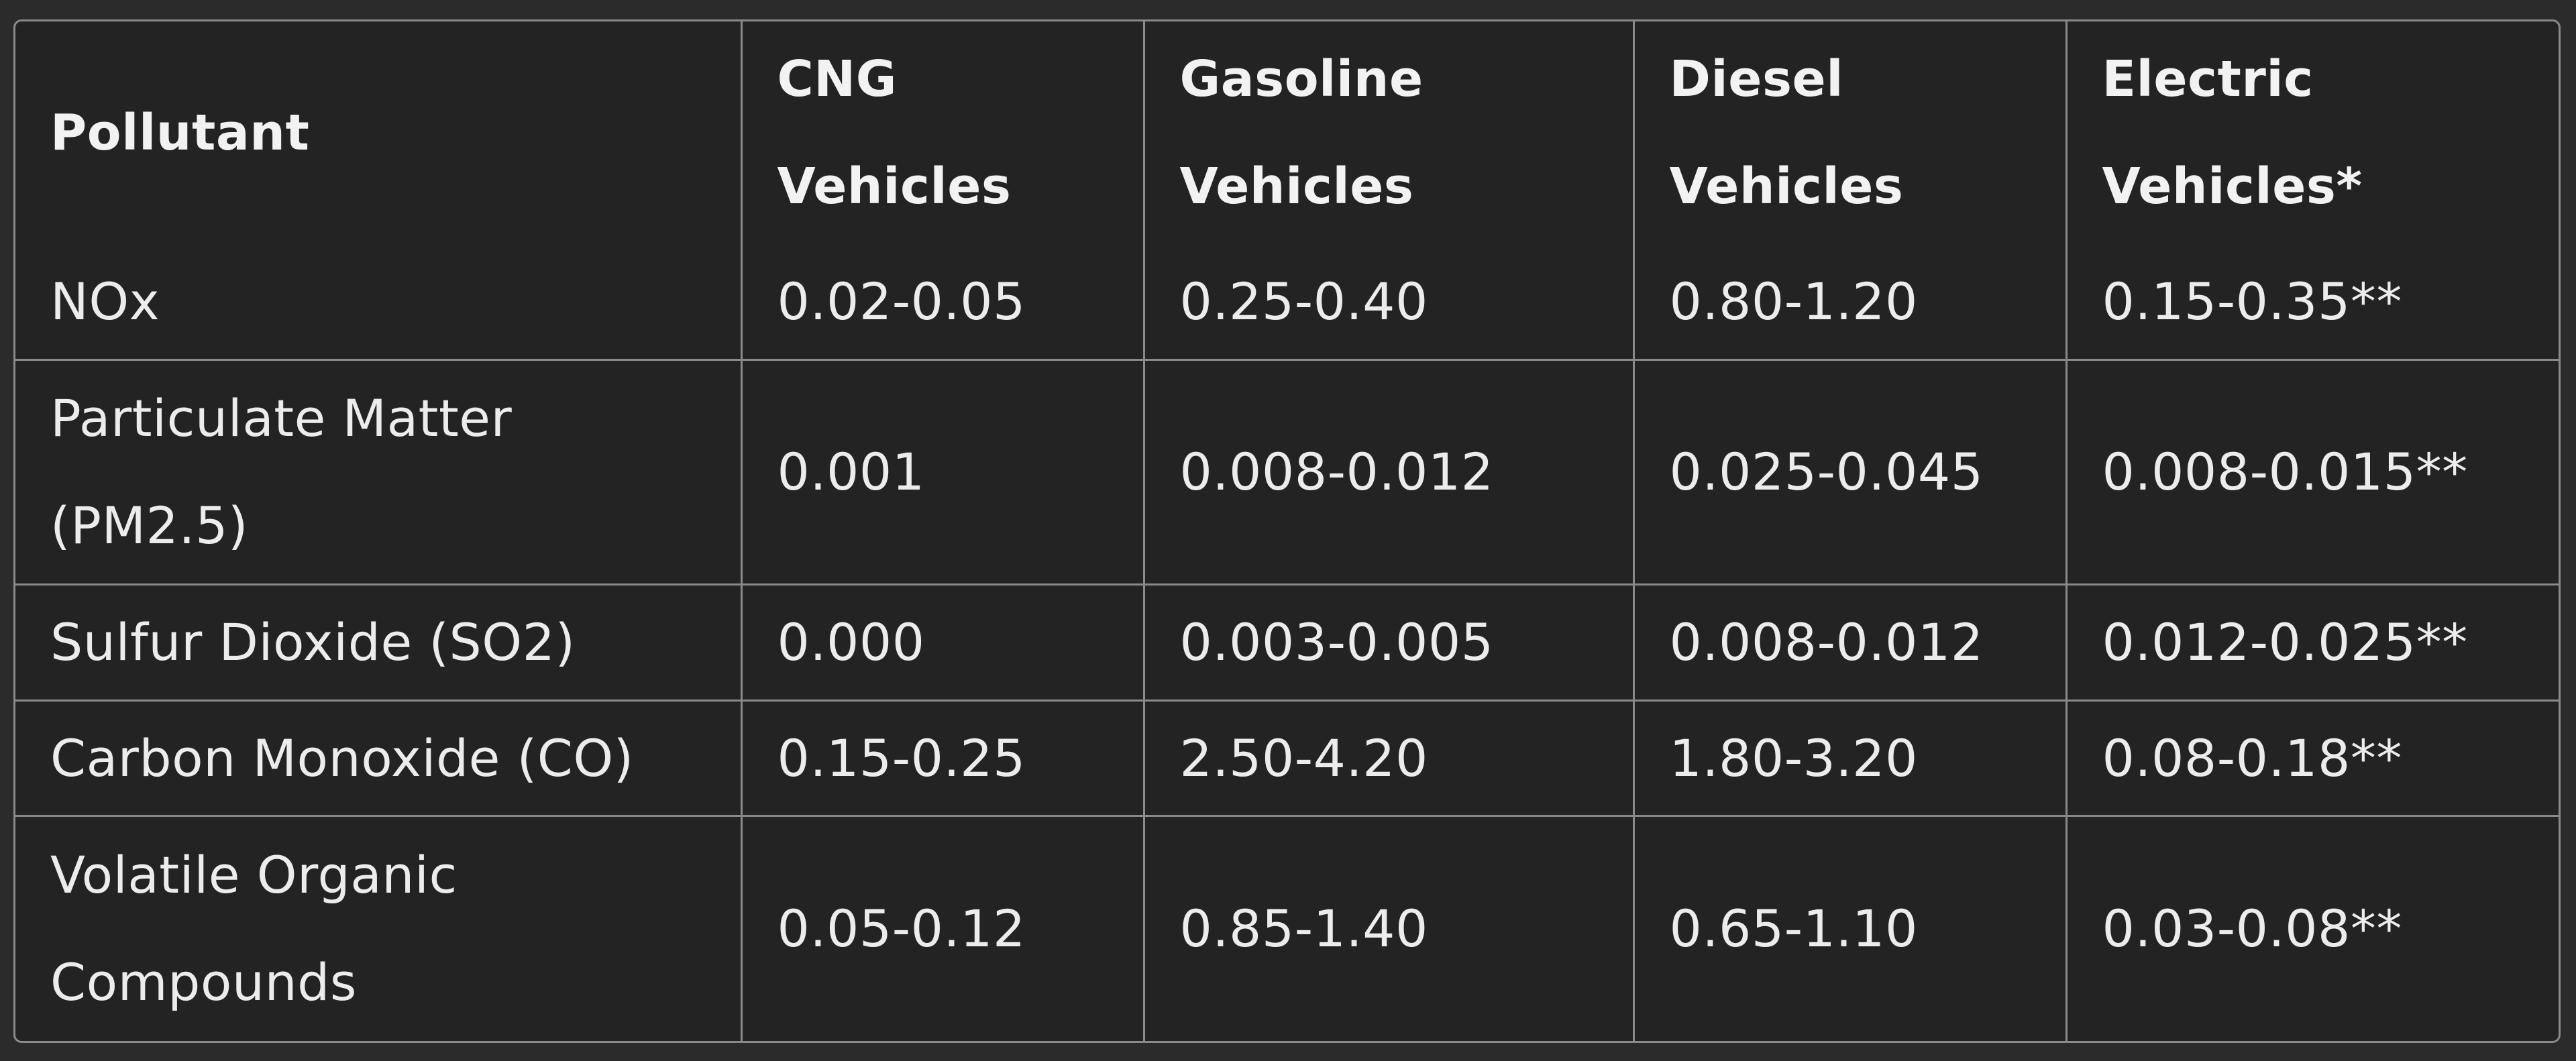 This screenshot has height=1061, width=2576. What do you see at coordinates (2312, 642) in the screenshot?
I see `table-cell: 0.012-0.025**` at bounding box center [2312, 642].